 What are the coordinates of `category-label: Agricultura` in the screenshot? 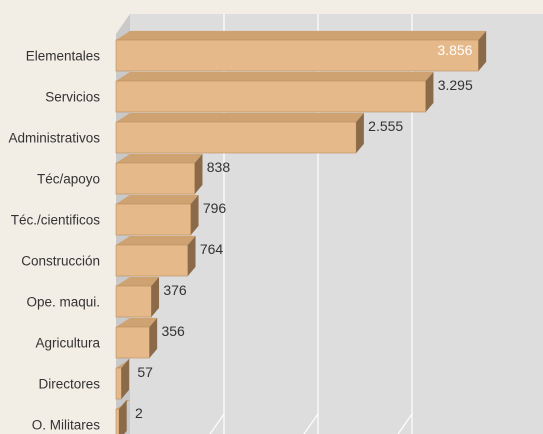 It's located at (67, 343).